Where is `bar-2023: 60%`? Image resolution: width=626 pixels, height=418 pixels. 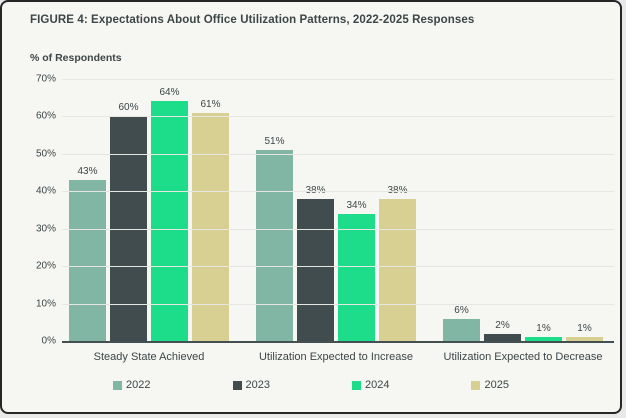 bar-2023: 60% is located at coordinates (128, 221).